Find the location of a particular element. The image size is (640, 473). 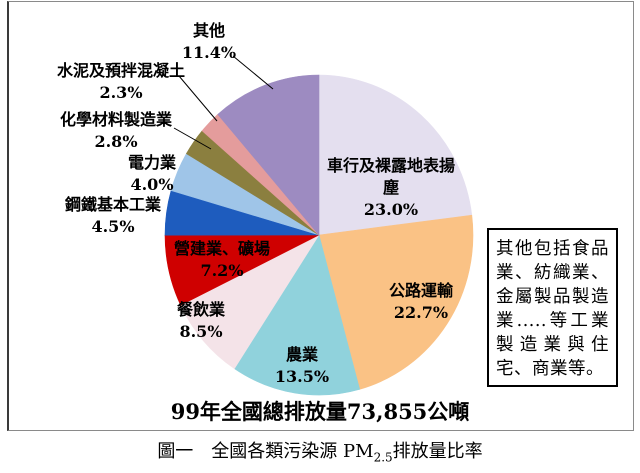

figure-caption-subscript: 2.5 is located at coordinates (383, 457).